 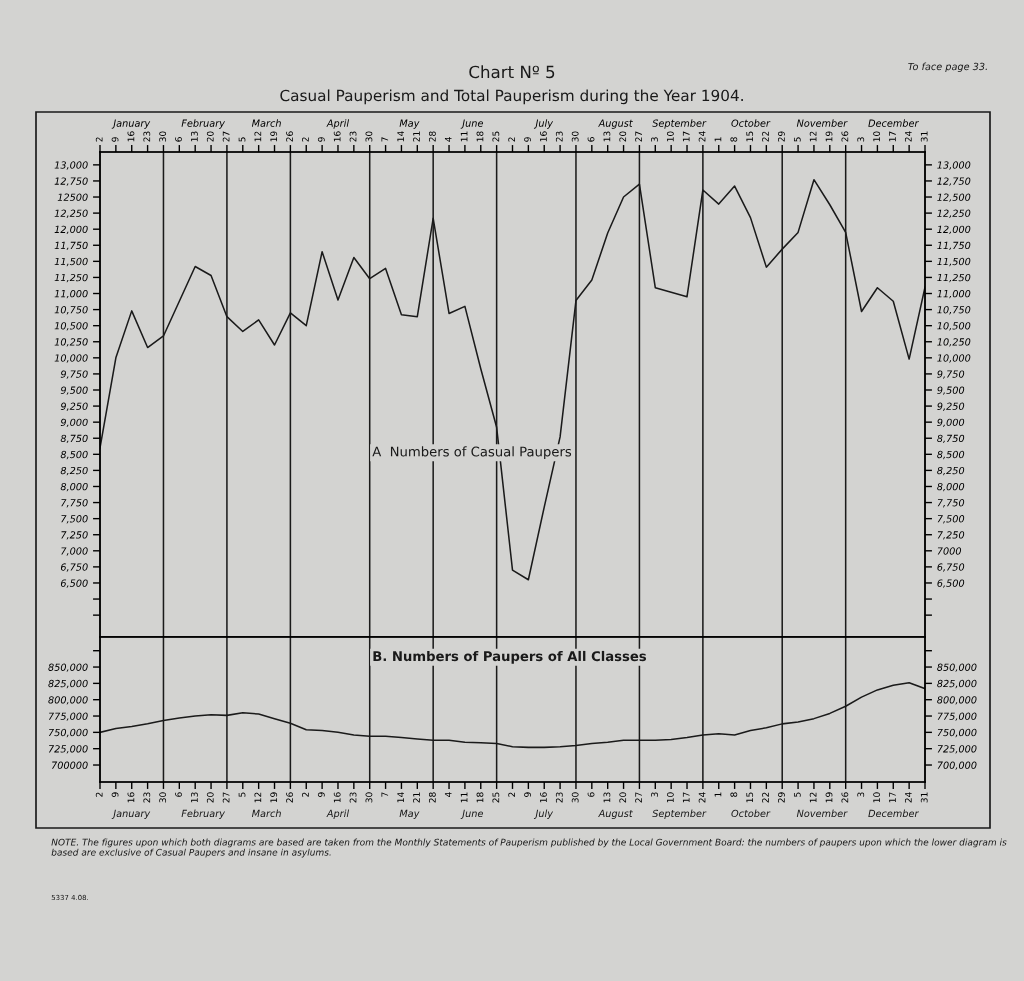 What do you see at coordinates (947, 67) in the screenshot?
I see `text: To face page 33.` at bounding box center [947, 67].